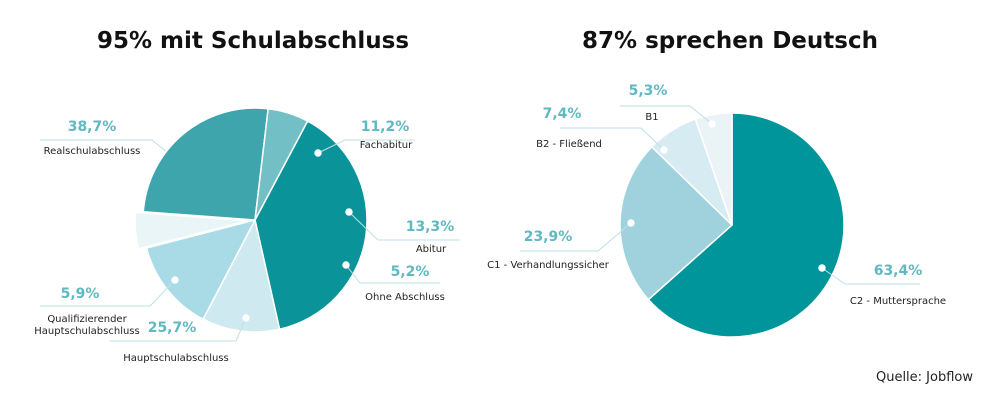 Image resolution: width=1000 pixels, height=400 pixels. What do you see at coordinates (281, 164) in the screenshot?
I see `pie1-slice-qualifizierender-hauptschulabschluss` at bounding box center [281, 164].